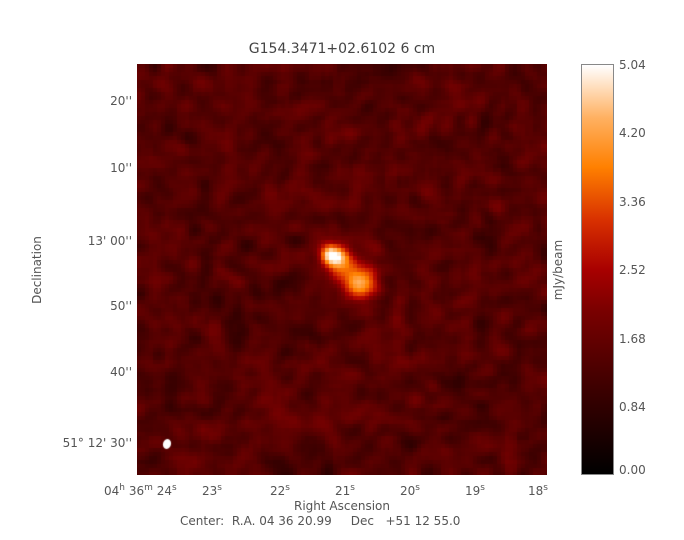 This screenshot has height=540, width=684. I want to click on colorbar-tick: 2.52, so click(632, 270).